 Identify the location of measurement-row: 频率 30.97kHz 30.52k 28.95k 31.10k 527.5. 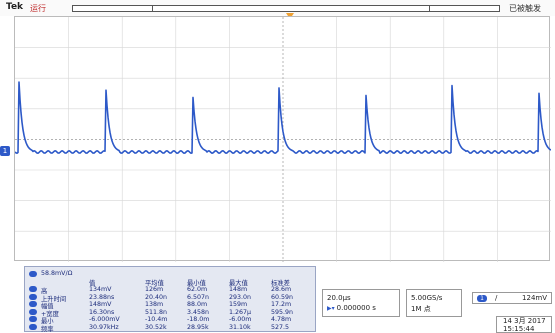
(172, 328).